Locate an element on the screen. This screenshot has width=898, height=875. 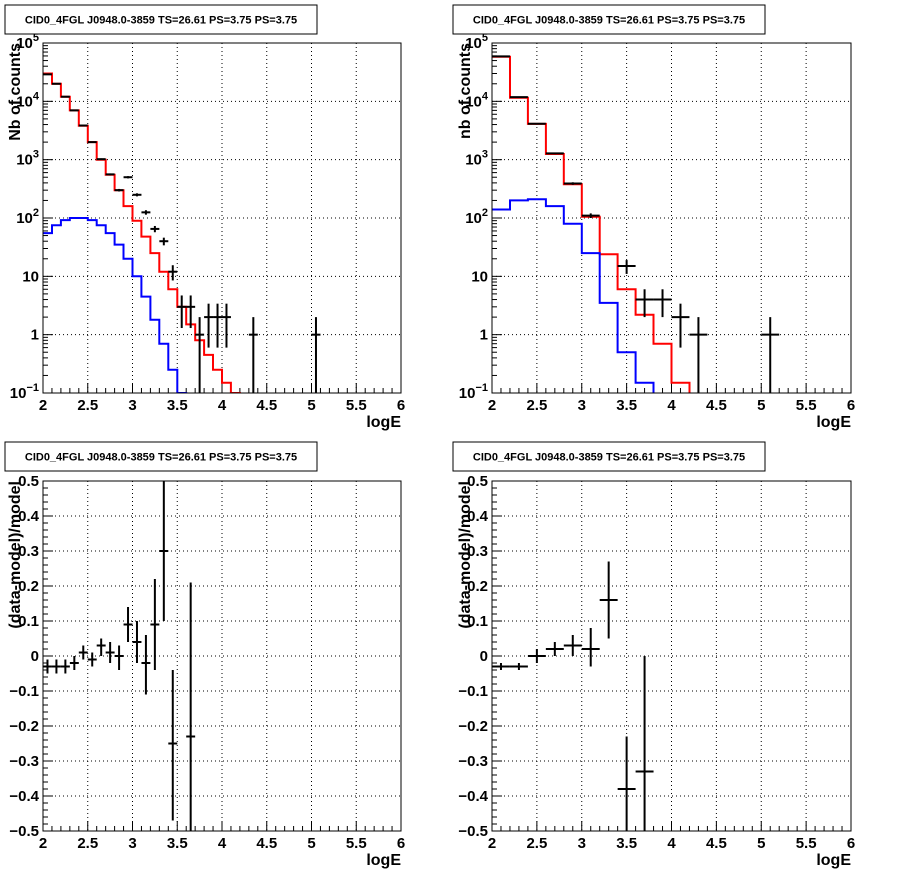
x-tick-label: 4.5 is located at coordinates (266, 843).